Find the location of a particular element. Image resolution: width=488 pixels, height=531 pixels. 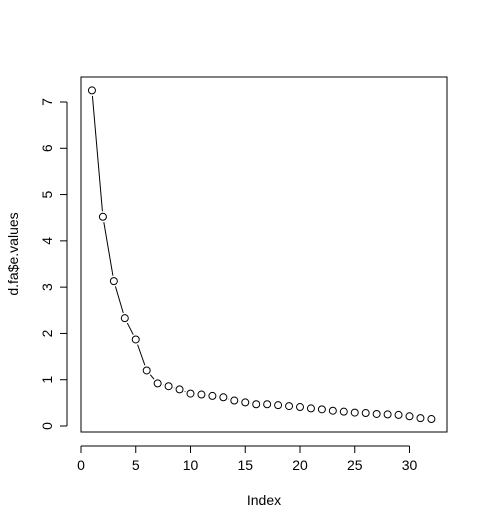

y-tick-label: 4 is located at coordinates (47, 241).